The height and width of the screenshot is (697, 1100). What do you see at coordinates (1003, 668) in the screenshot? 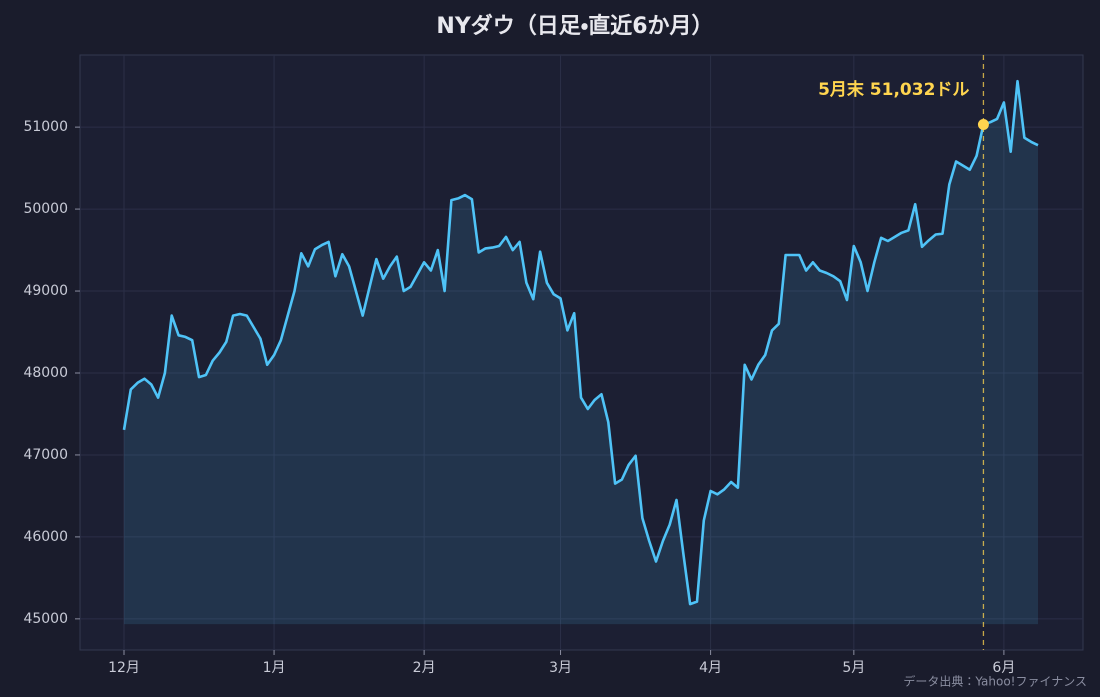
I see `x-tick-label: 6月` at bounding box center [1003, 668].